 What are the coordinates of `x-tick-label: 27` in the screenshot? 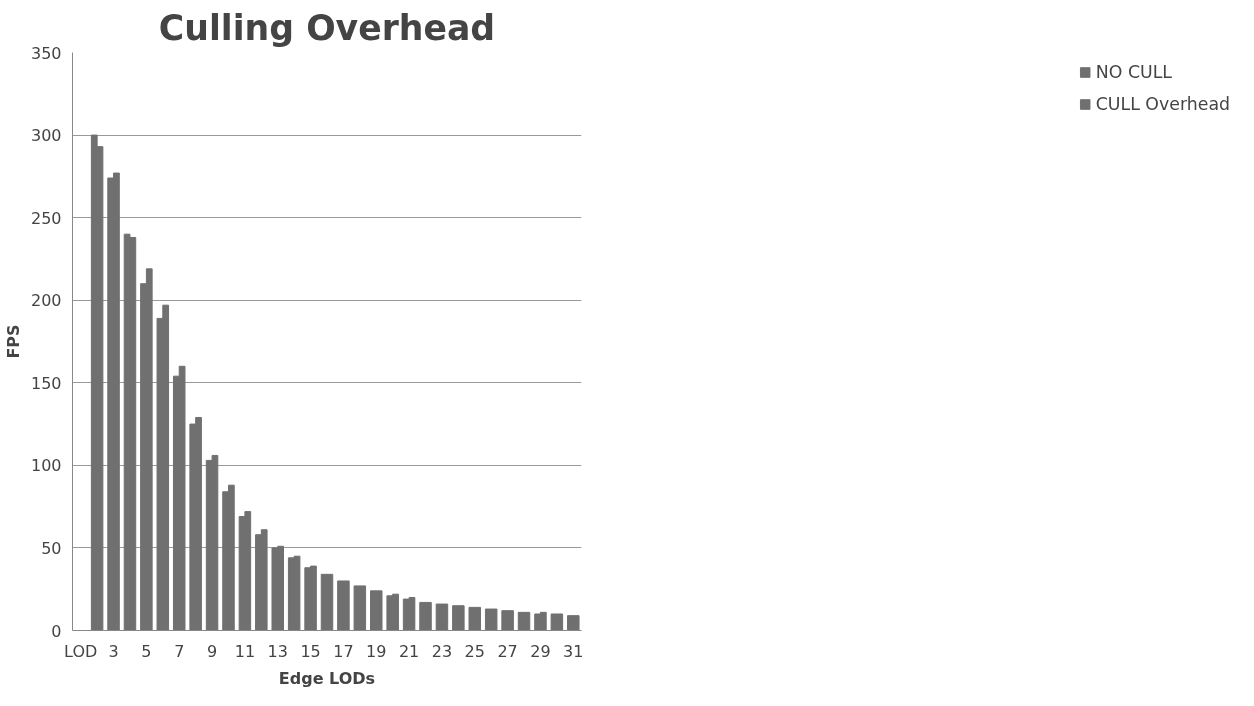 It's located at (507, 651).